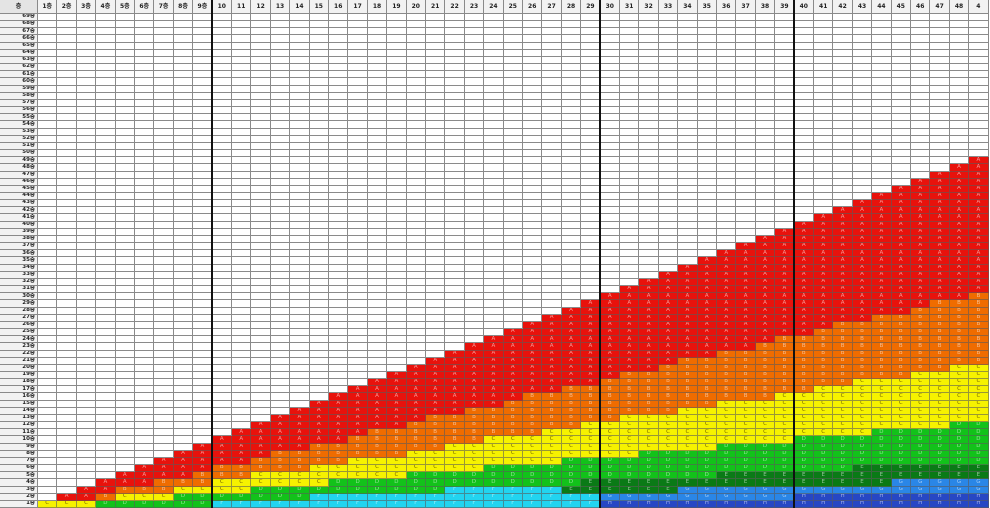 The image size is (990, 508). What do you see at coordinates (940, 7) in the screenshot?
I see `column-header-cell: 47` at bounding box center [940, 7].